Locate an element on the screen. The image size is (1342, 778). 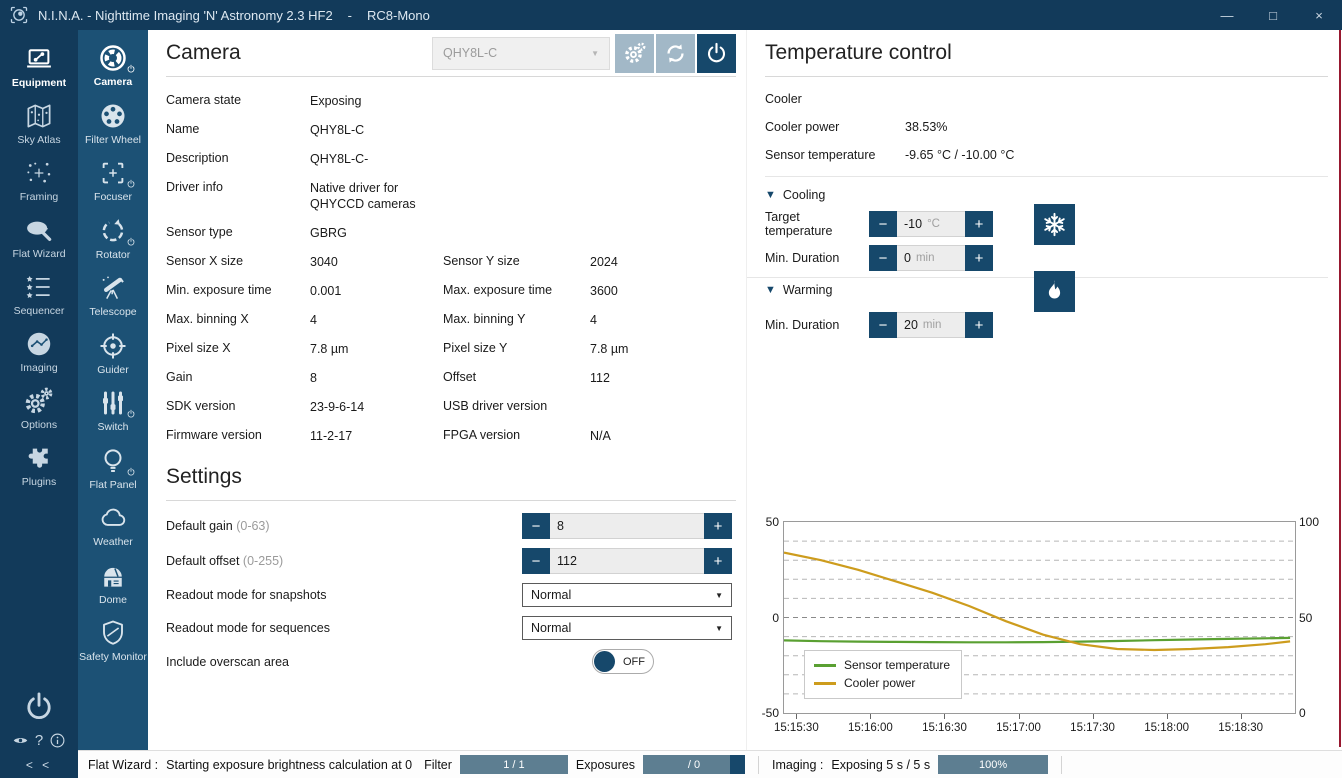
section-divider is located at coordinates (451, 76).